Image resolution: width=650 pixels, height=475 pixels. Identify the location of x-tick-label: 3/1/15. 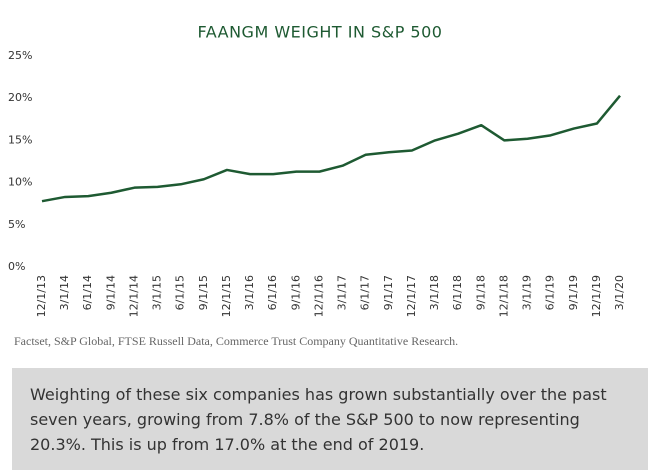
(157, 292).